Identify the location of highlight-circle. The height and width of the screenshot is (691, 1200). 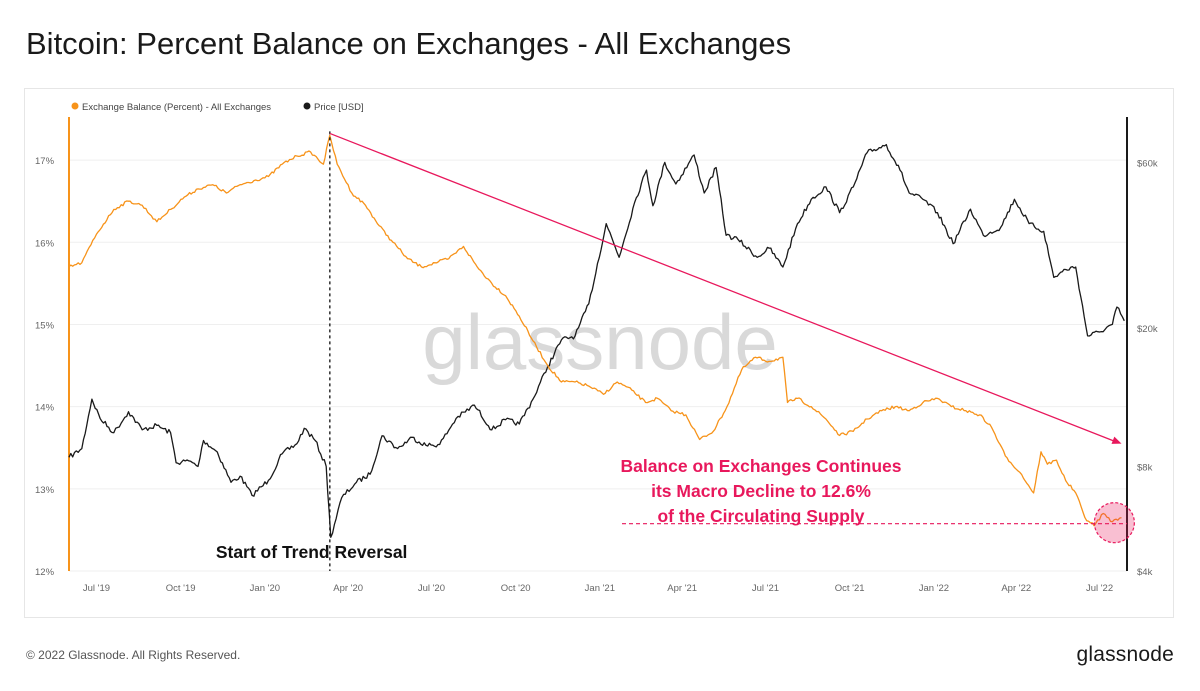
(1114, 523).